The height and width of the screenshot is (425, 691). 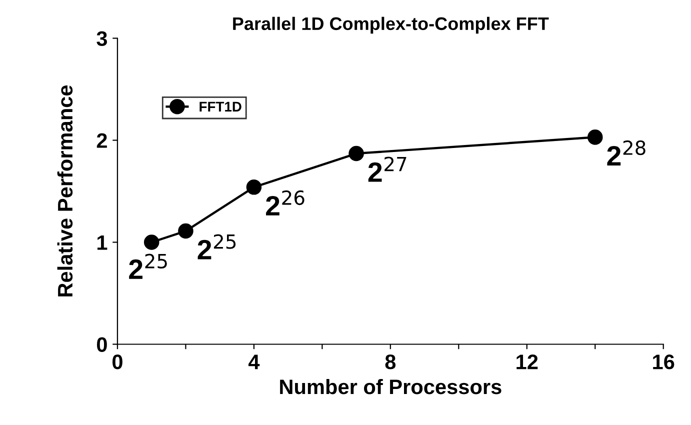 What do you see at coordinates (101, 38) in the screenshot?
I see `y-tick-label: 3` at bounding box center [101, 38].